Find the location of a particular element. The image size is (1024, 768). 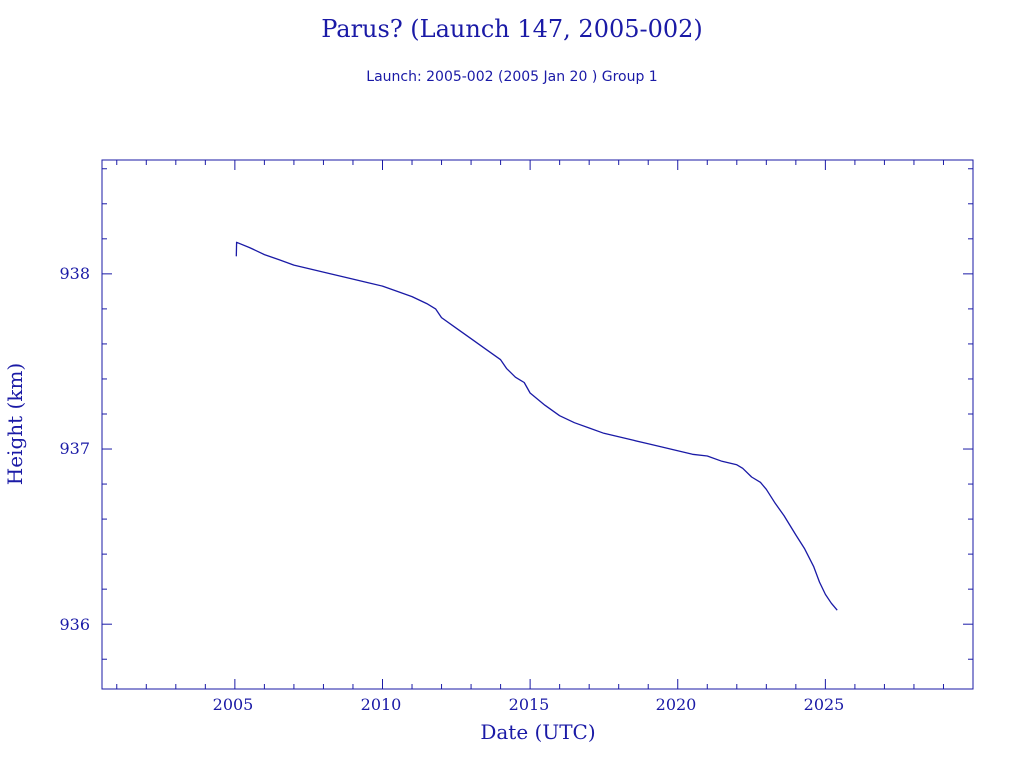

x-tick-label-2025: 2025 is located at coordinates (824, 704).